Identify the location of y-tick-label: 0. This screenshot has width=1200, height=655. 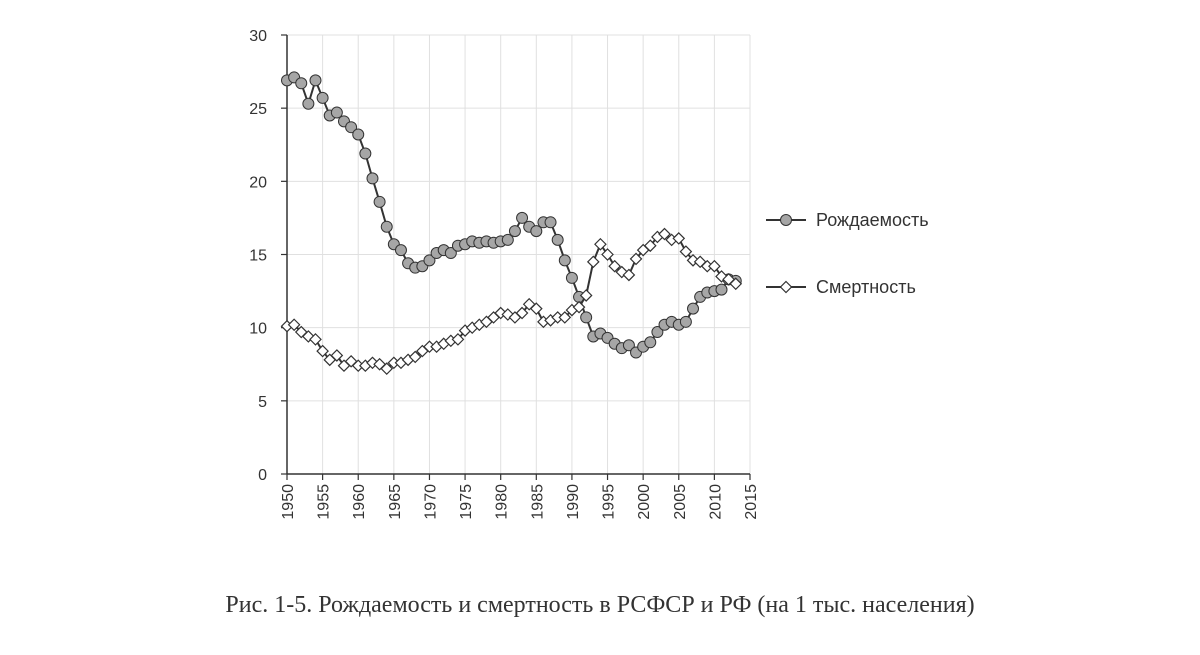
(262, 475).